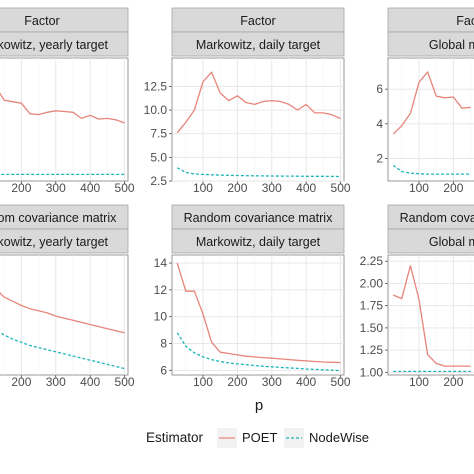 This screenshot has width=474, height=474. Describe the element at coordinates (161, 263) in the screenshot. I see `y-tick-label: 14` at that location.